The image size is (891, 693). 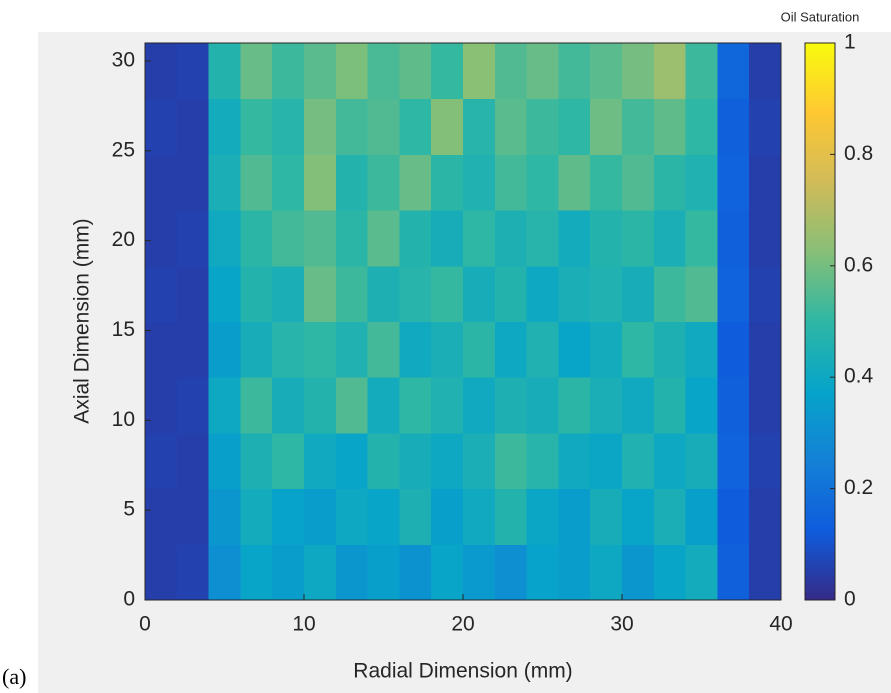 What do you see at coordinates (850, 42) in the screenshot?
I see `colorbar-tick-label: 1` at bounding box center [850, 42].